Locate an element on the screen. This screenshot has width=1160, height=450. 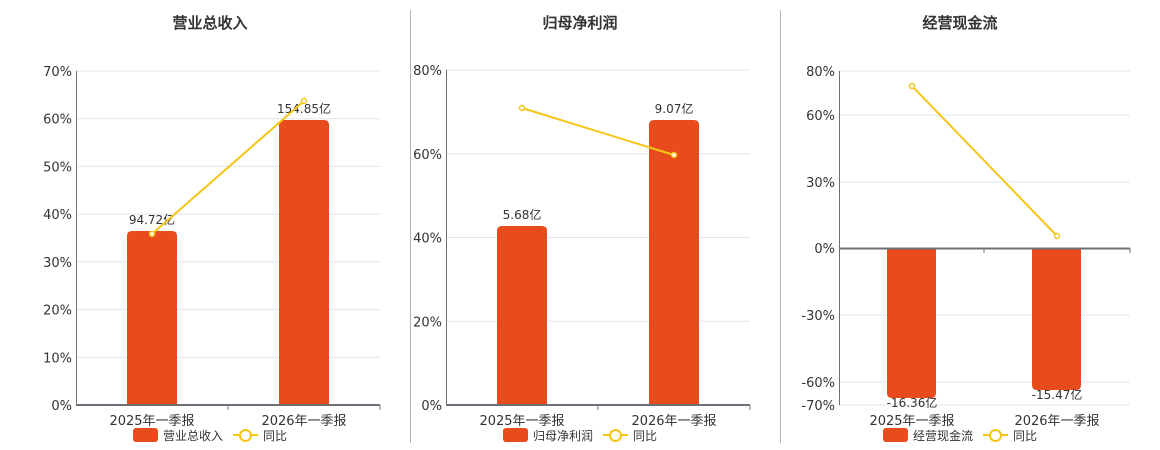
y-axis-labels: 70% 60% 50% 40% 30% 20% 10% 0% is located at coordinates (57, 239).